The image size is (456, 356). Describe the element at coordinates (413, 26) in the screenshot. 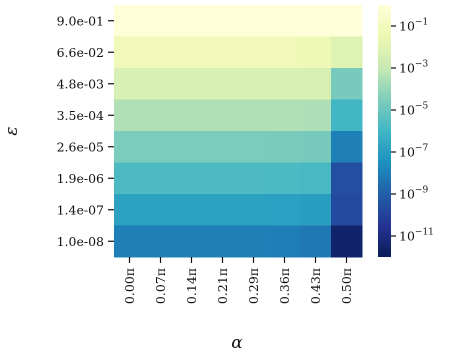

I see `colorbar-tick-label: 10⁻¹` at that location.